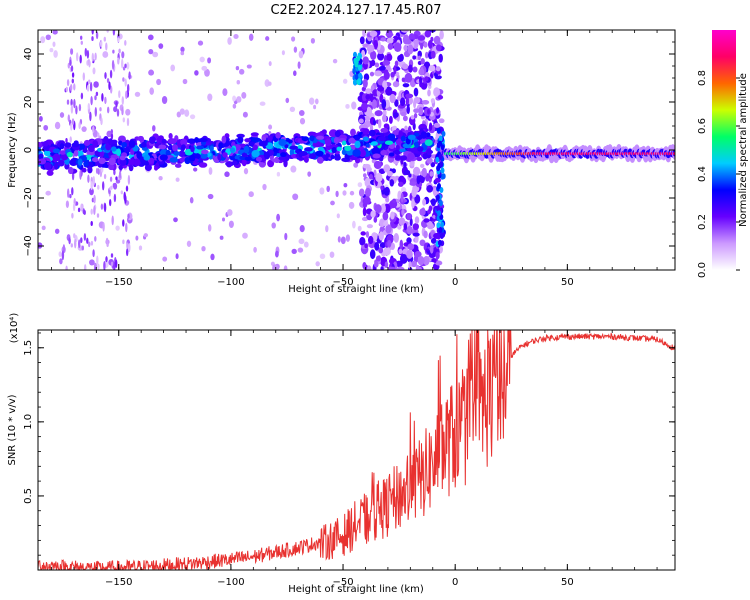 This screenshot has width=750, height=600. What do you see at coordinates (743, 150) in the screenshot?
I see `colorbar-label: Normalized spectral amplitude` at bounding box center [743, 150].